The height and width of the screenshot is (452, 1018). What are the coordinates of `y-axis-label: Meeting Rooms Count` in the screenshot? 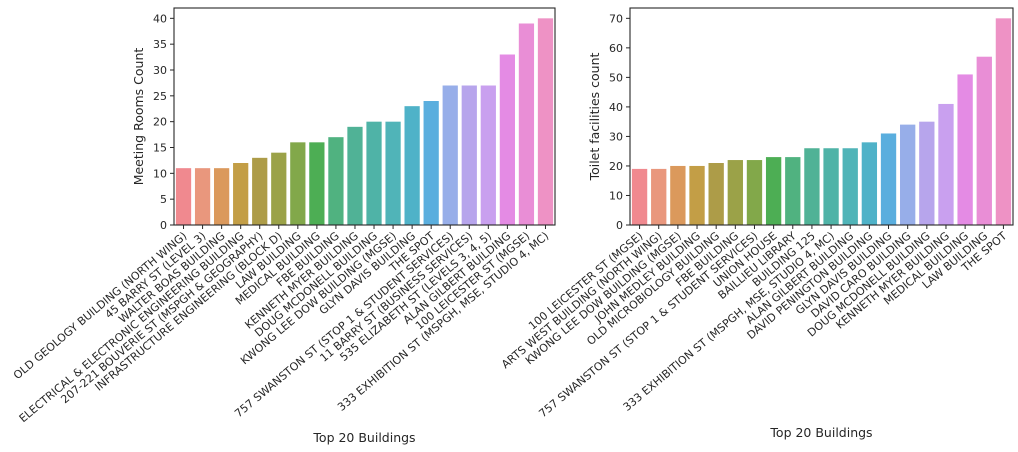 It's located at (138, 117).